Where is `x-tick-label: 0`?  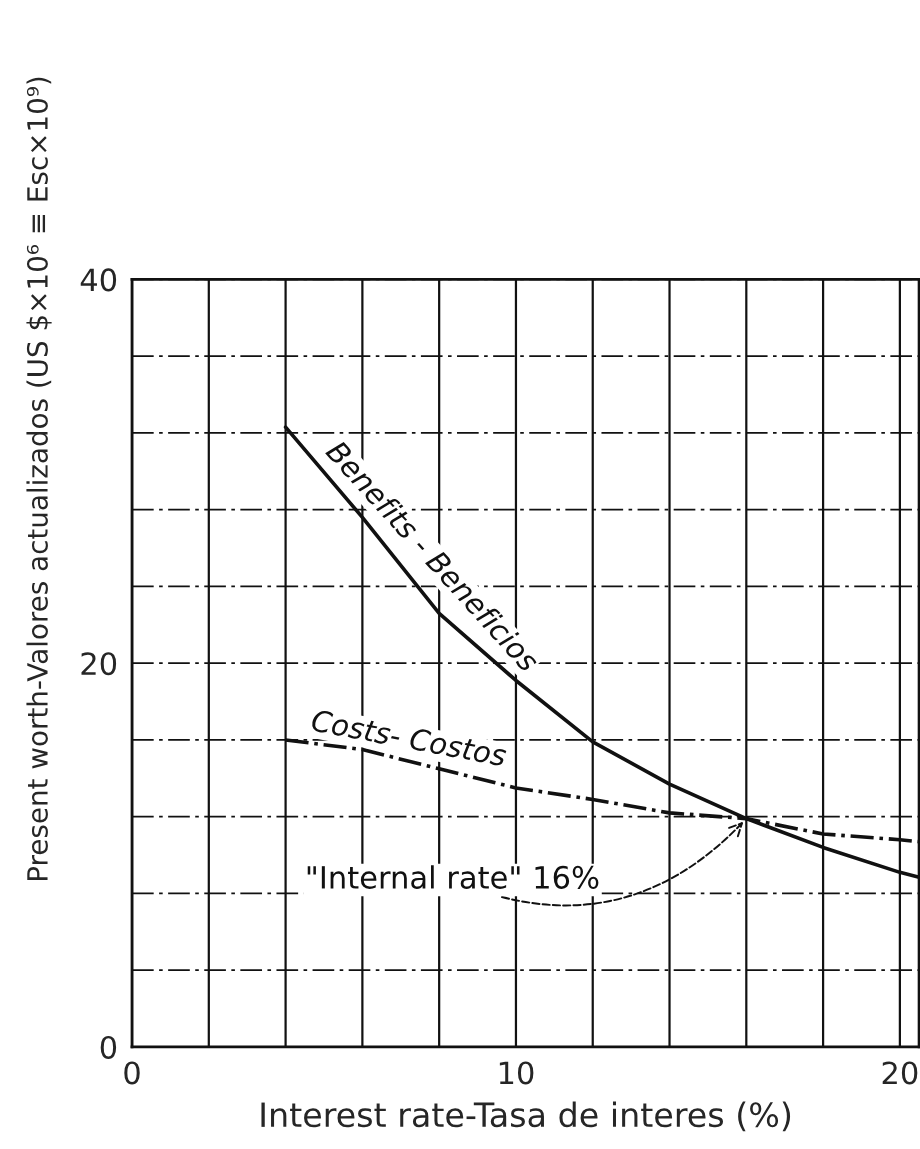
x-tick-label: 0 is located at coordinates (132, 1073).